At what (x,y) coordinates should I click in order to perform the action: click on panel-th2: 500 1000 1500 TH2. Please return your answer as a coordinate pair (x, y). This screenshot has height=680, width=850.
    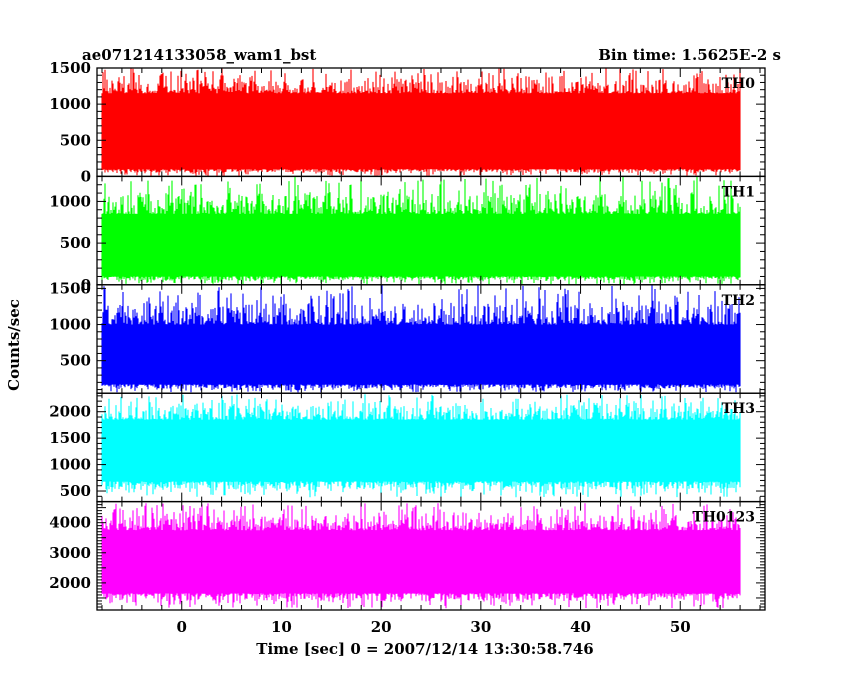
    Looking at the image, I should click on (407, 336).